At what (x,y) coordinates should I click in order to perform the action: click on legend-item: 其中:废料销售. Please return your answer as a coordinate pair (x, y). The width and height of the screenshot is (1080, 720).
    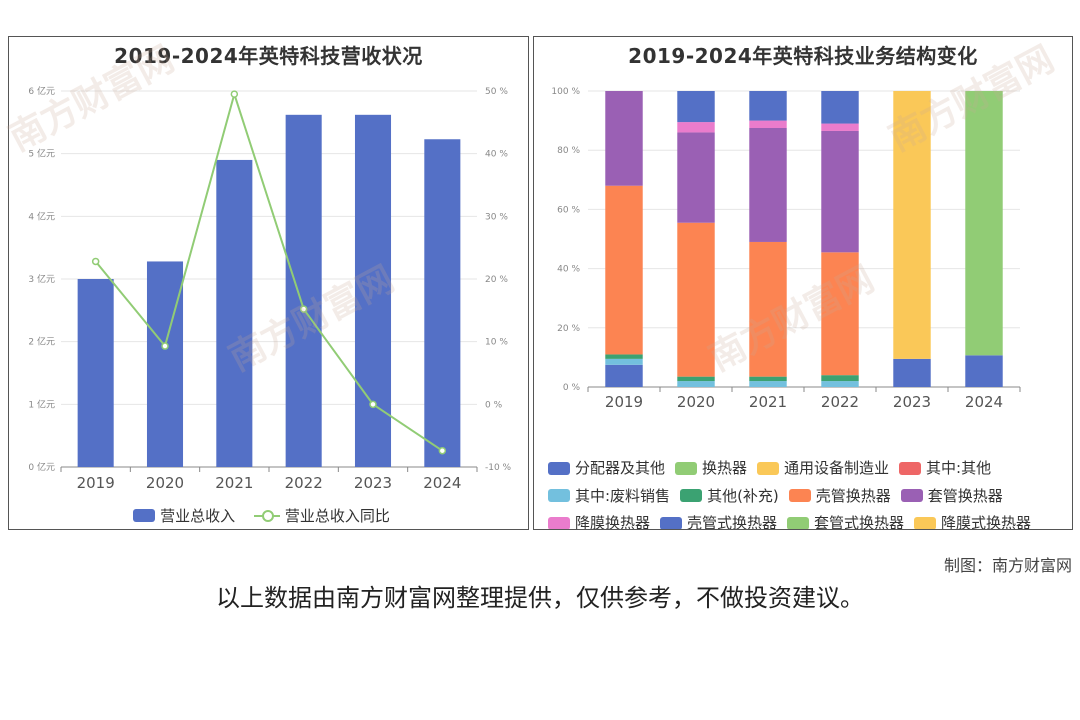
    Looking at the image, I should click on (609, 496).